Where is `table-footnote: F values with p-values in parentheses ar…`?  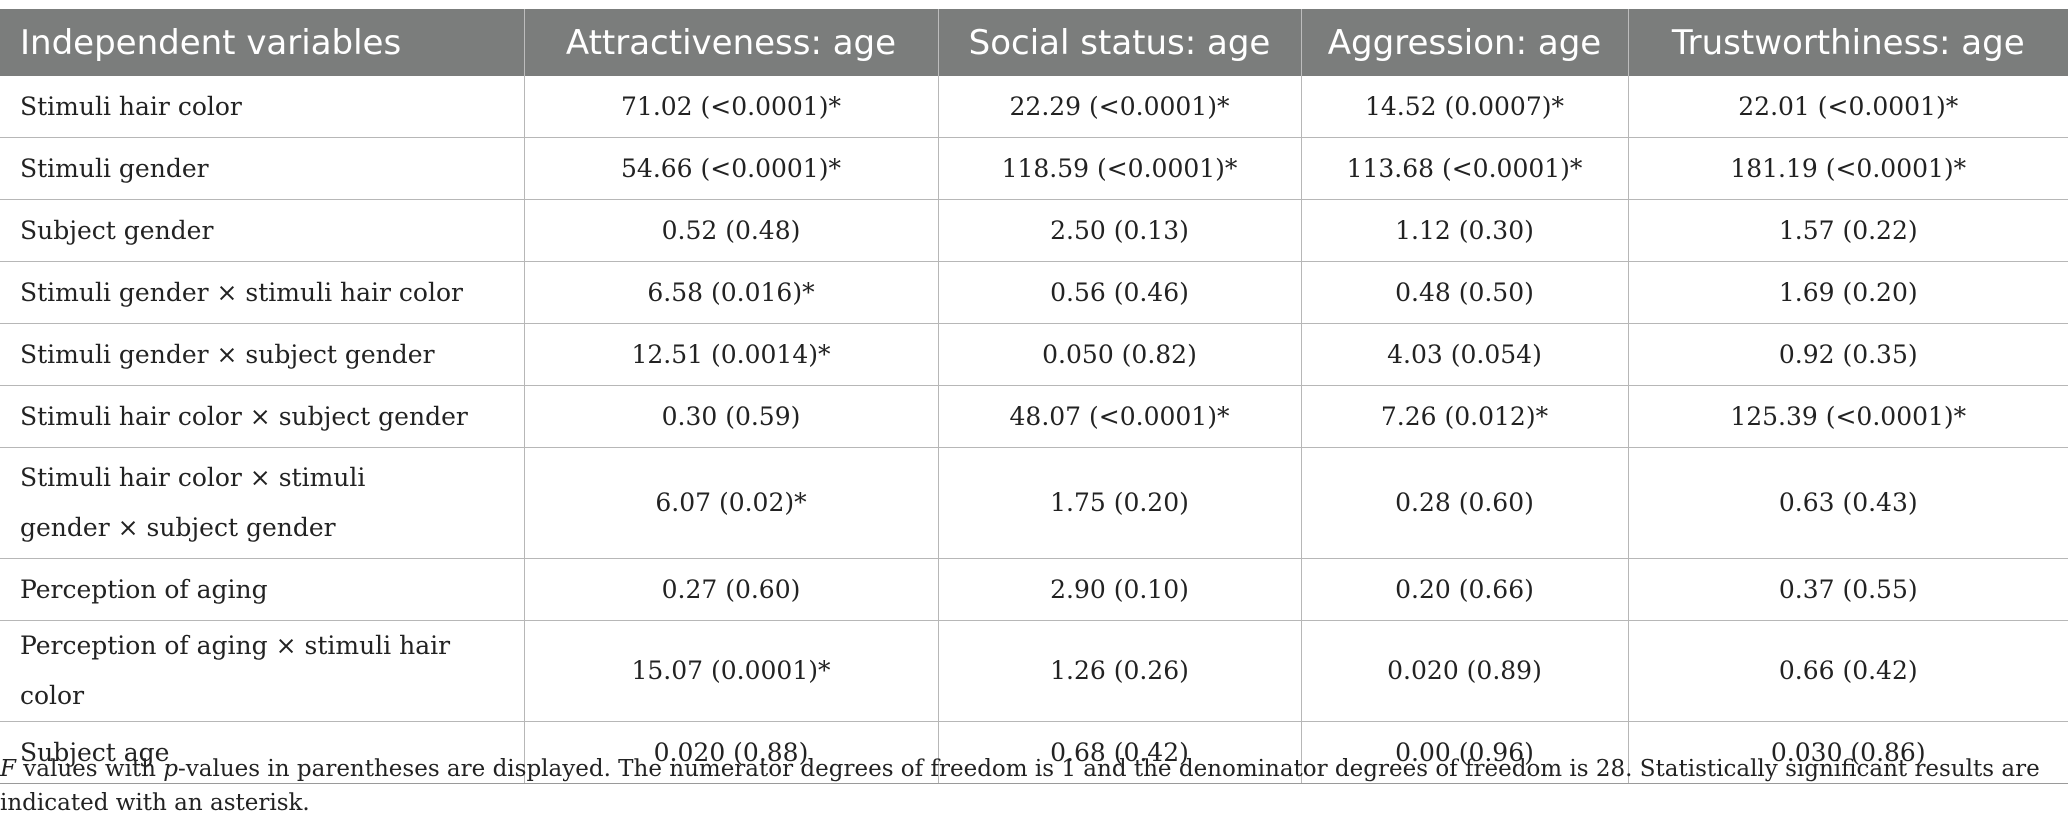 table-footnote: F values with p-values in parentheses ar… is located at coordinates (1030, 786).